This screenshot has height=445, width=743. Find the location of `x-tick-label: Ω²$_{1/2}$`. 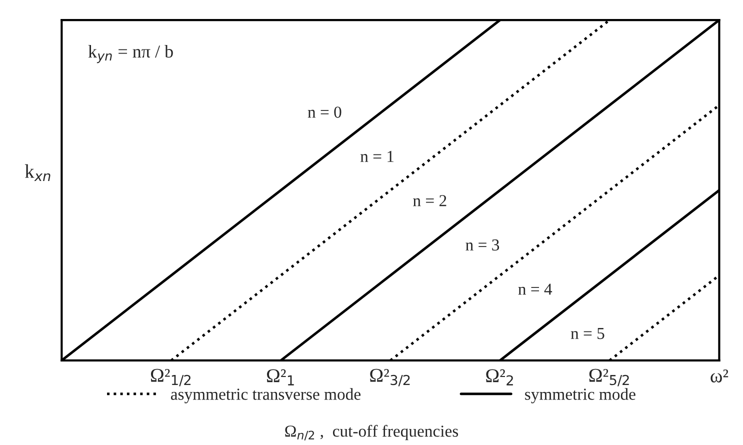

x-tick-label: Ω²$_{1/2}$ is located at coordinates (170, 377).